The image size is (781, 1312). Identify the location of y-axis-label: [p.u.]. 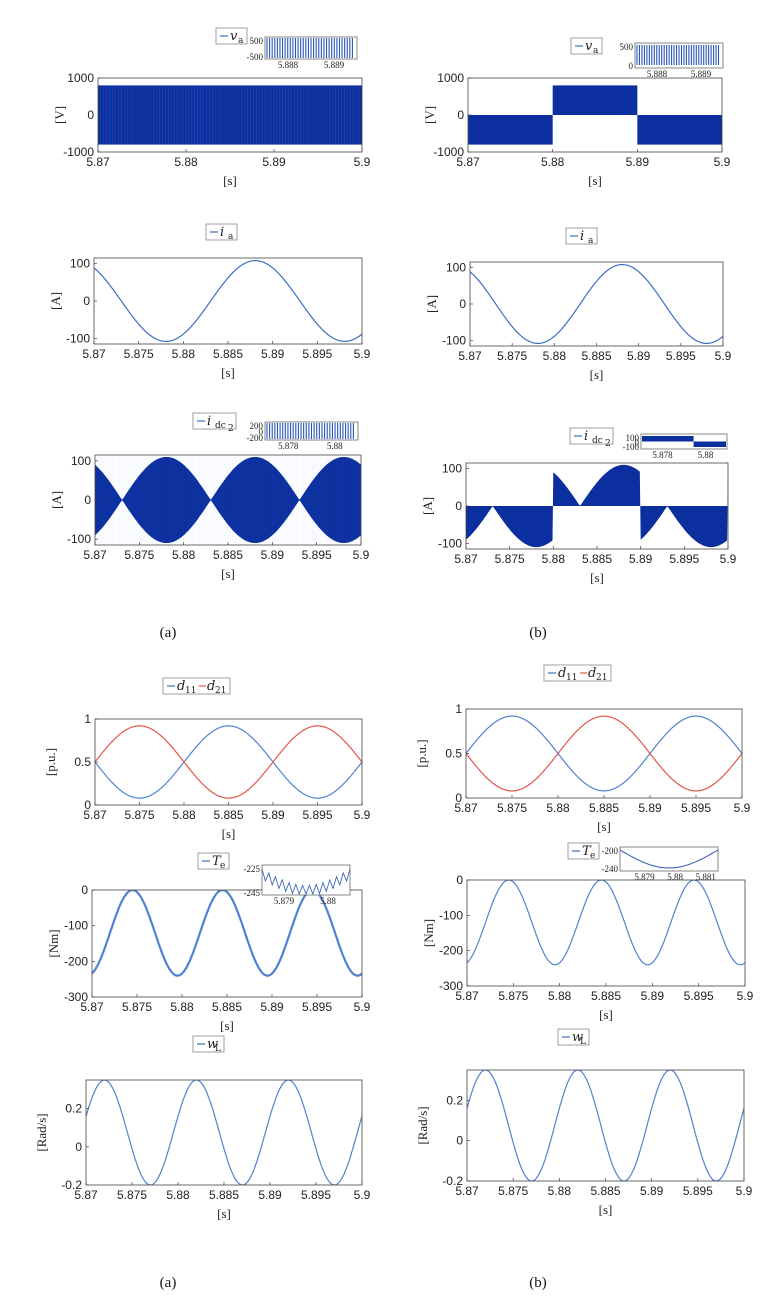
(50, 762).